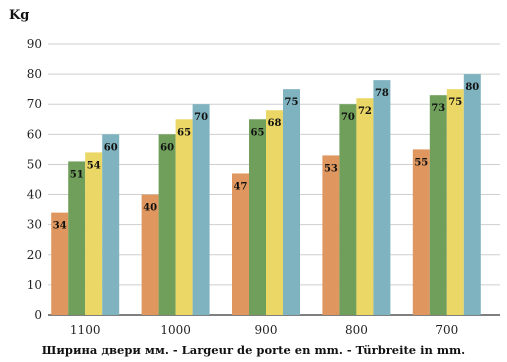 This screenshot has width=507, height=362. What do you see at coordinates (438, 108) in the screenshot?
I see `data-label: 73` at bounding box center [438, 108].